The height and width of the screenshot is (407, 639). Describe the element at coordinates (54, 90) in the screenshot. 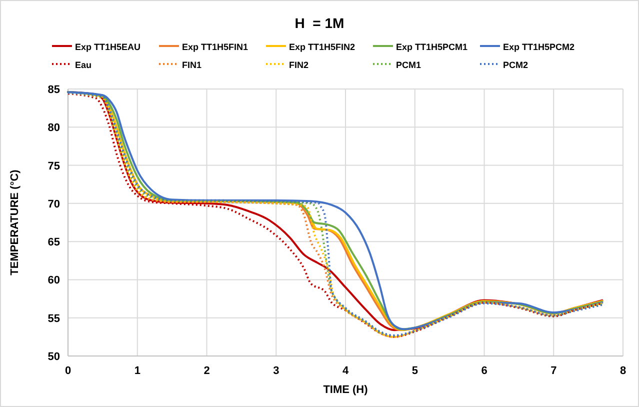

I see `y-tick-label: 85` at that location.